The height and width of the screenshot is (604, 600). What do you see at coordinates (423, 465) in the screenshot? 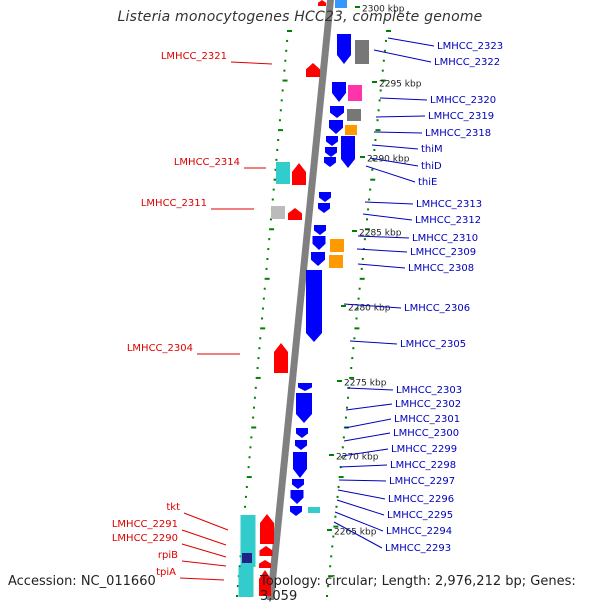
I see `reverse-gene-label: LMHCC_2298` at bounding box center [423, 465].